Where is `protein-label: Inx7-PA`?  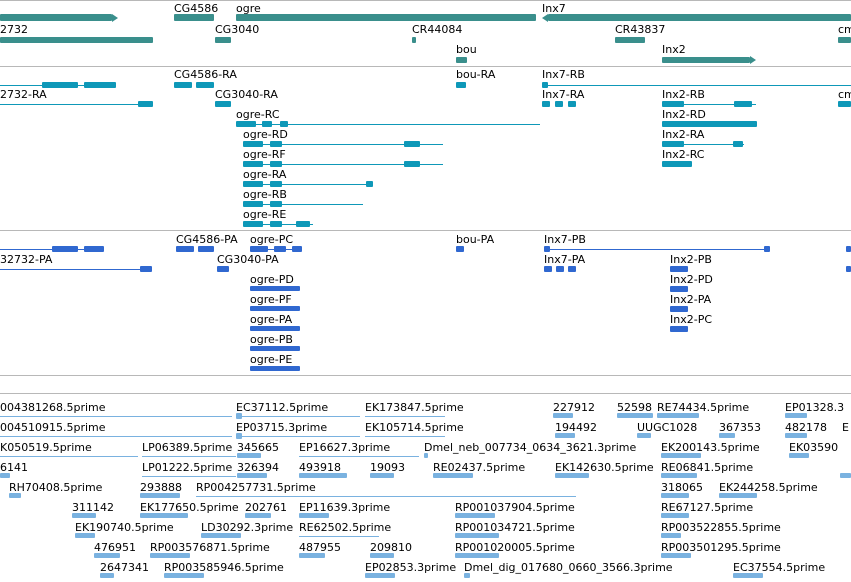
protein-label: Inx7-PA is located at coordinates (565, 259).